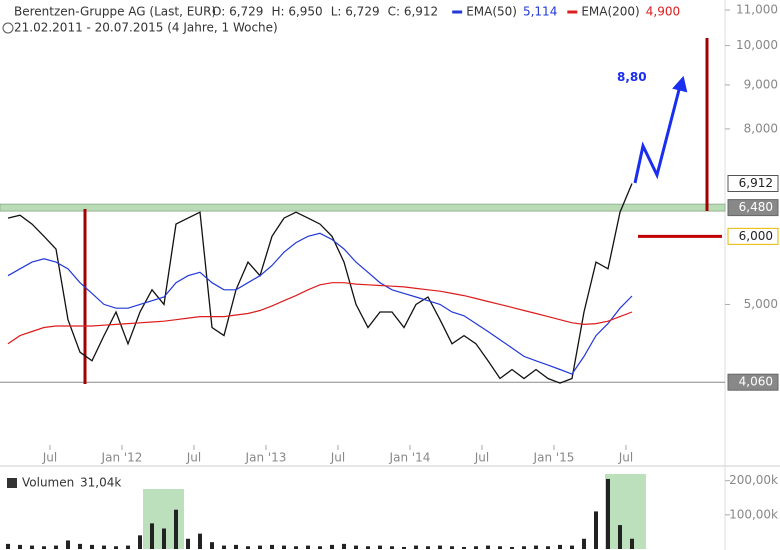 The width and height of the screenshot is (780, 550). I want to click on clock-icon, so click(8, 28).